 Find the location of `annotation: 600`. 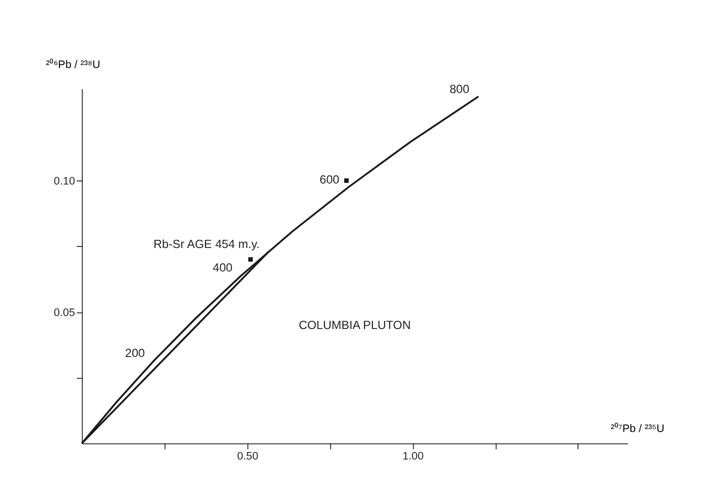

annotation: 600 is located at coordinates (330, 179).